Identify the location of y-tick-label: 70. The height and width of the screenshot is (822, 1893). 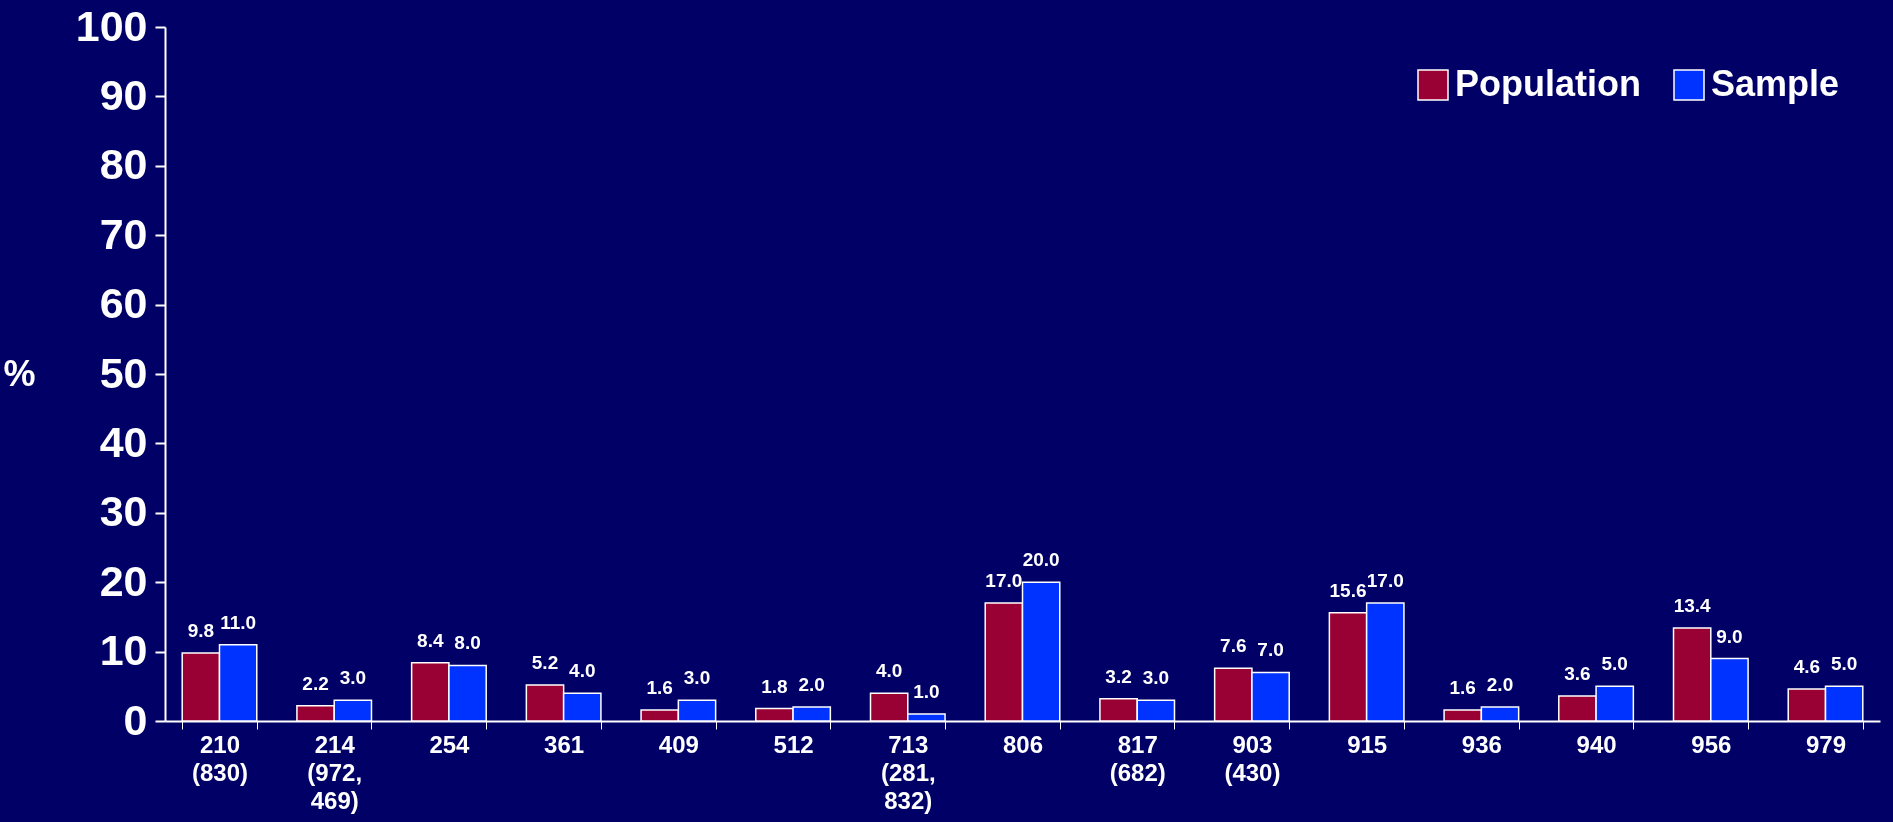
(123, 233).